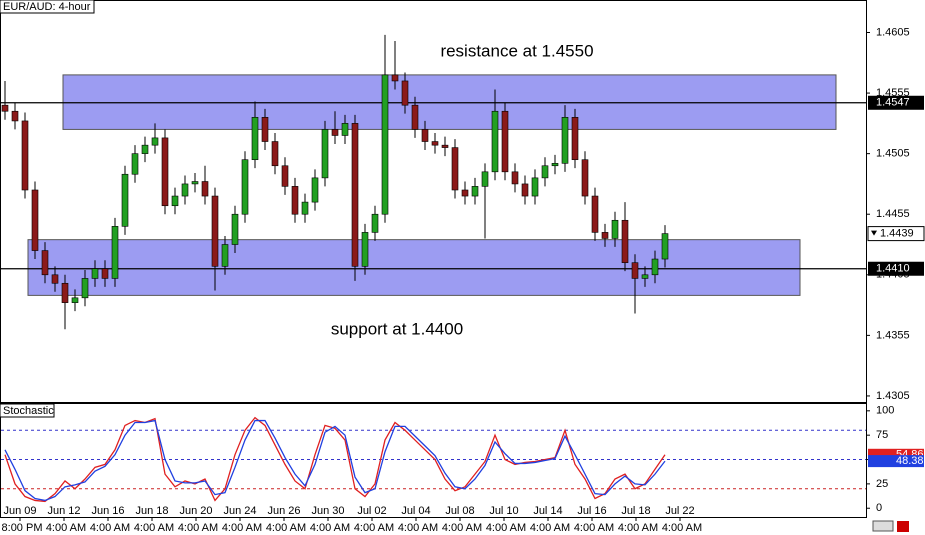  Describe the element at coordinates (516, 50) in the screenshot. I see `annotation: resistance at 1.4550` at that location.